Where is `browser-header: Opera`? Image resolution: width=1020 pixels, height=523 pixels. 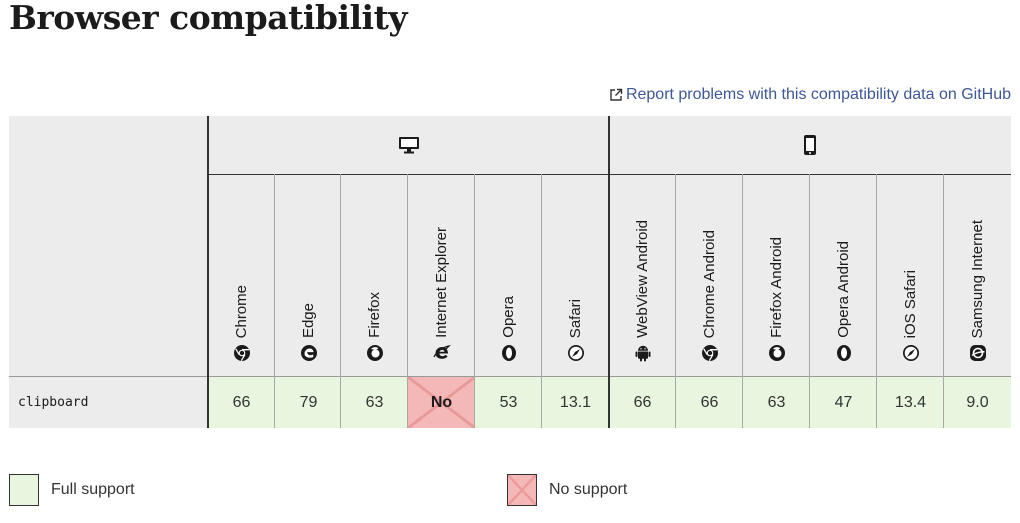
browser-header: Opera is located at coordinates (508, 275).